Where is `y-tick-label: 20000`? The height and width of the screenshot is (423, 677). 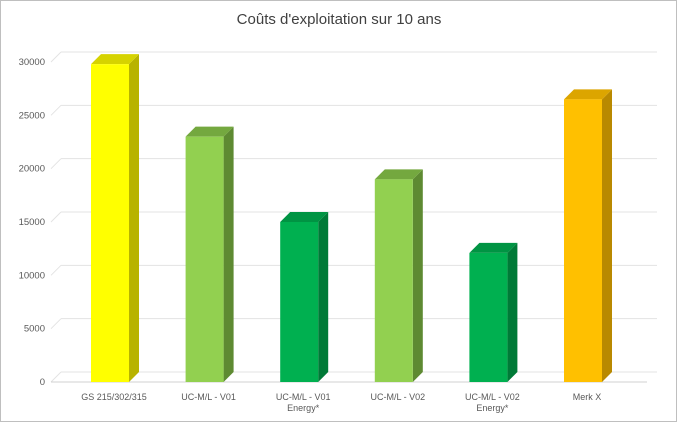 y-tick-label: 20000 is located at coordinates (32, 169).